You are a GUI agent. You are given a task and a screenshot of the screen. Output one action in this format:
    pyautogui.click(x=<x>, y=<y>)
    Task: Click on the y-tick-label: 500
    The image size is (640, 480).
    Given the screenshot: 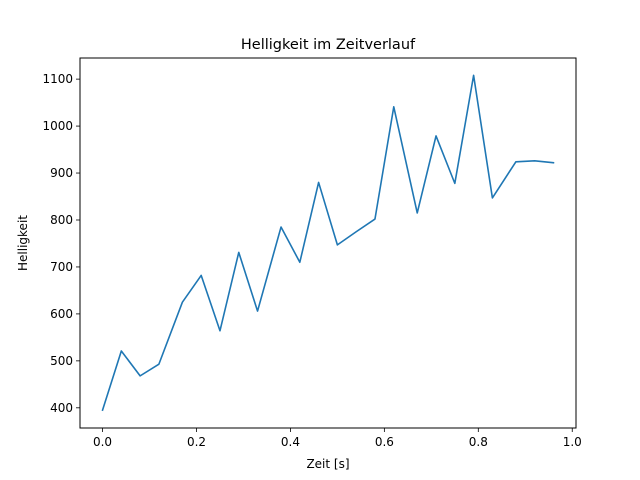 What is the action you would take?
    pyautogui.click(x=61, y=361)
    